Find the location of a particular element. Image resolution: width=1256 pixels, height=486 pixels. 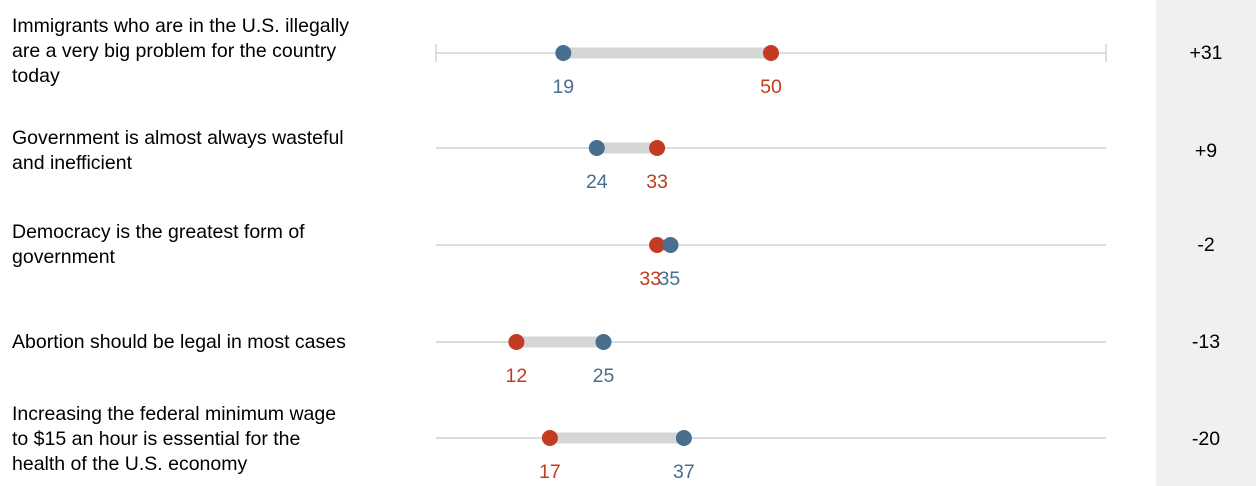

dem-value-label-immigration: 19 is located at coordinates (563, 87).